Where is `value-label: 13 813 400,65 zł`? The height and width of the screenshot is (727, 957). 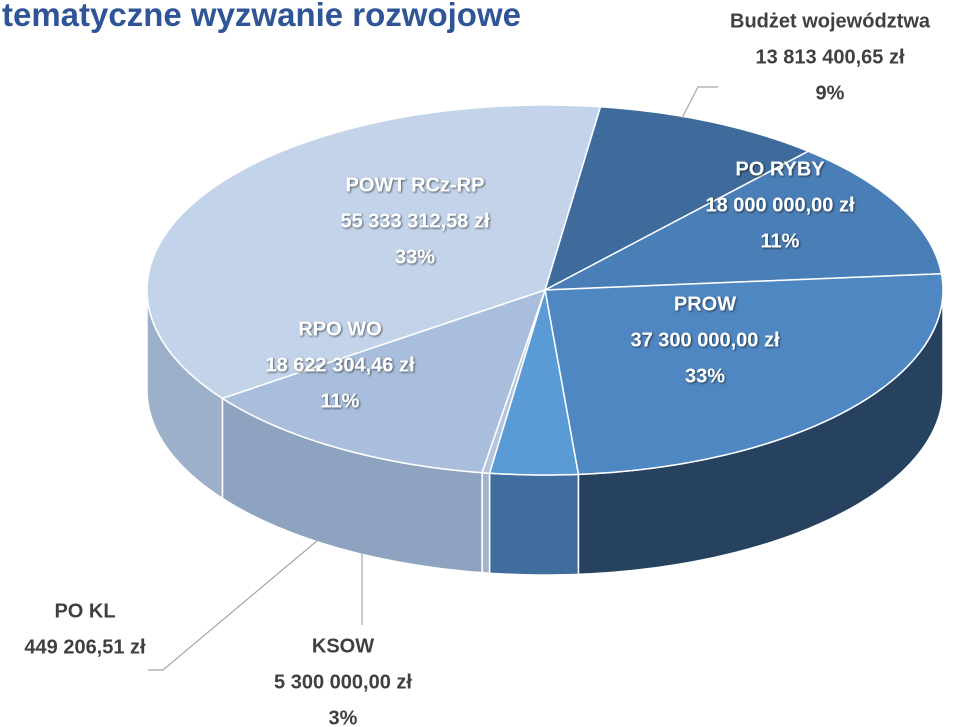 value-label: 13 813 400,65 zł is located at coordinates (829, 57).